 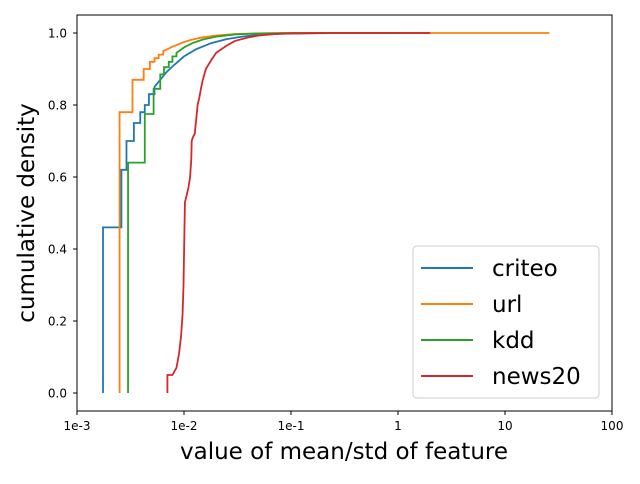 I want to click on x-tick-label: 1e-3, so click(x=77, y=426).